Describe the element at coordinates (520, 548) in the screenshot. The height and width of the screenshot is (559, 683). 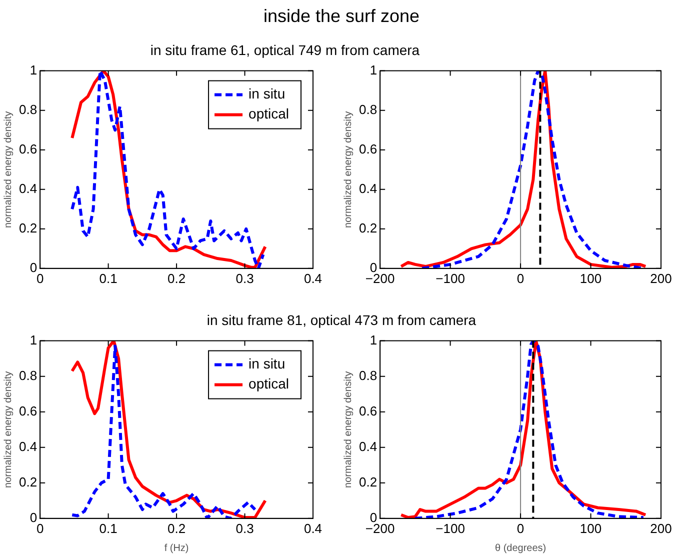
I see `x-axis-title: θ (degrees)` at that location.